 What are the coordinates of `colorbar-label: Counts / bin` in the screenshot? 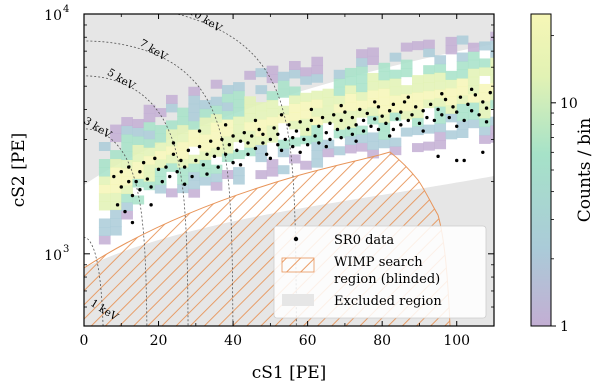 It's located at (584, 170).